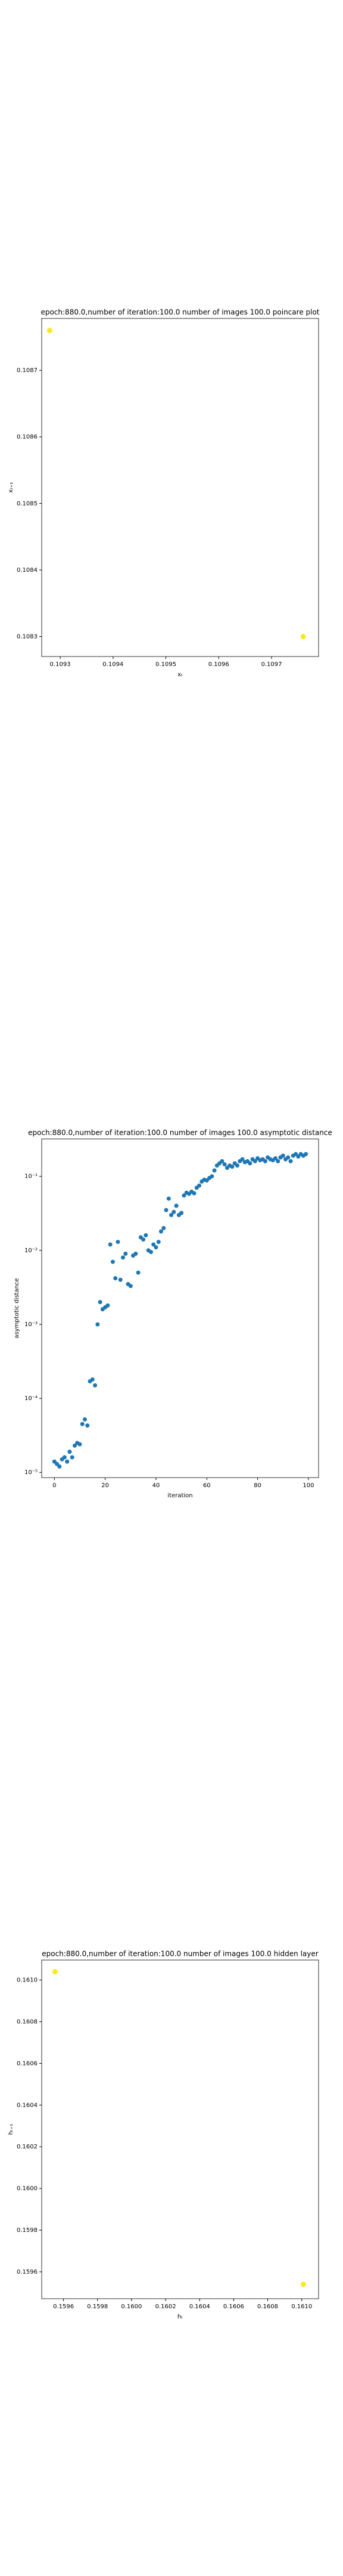  I want to click on y-tick-label: 10⁻⁵, so click(31, 1472).